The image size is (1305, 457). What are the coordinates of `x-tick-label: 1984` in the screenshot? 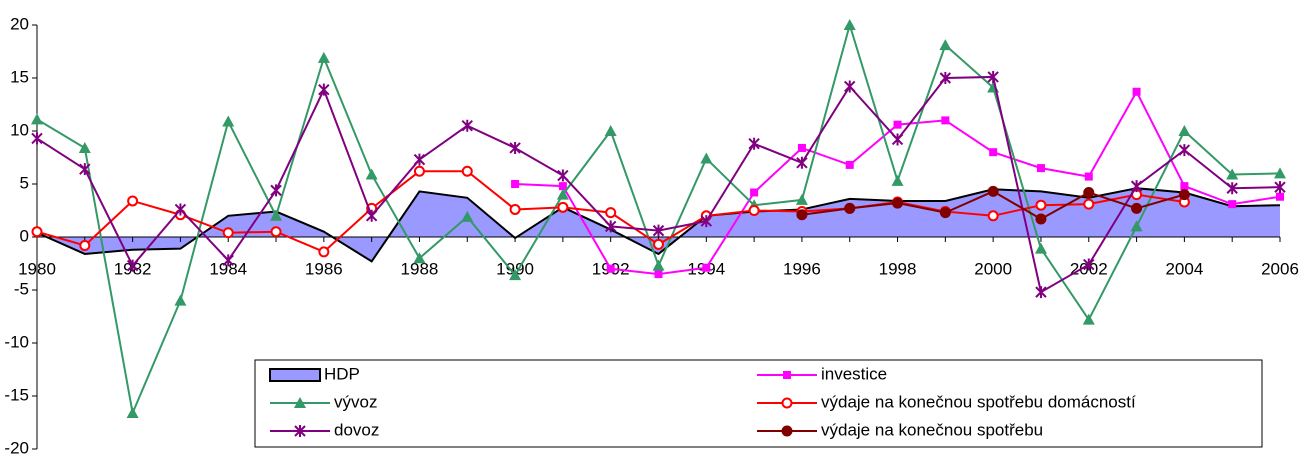 It's located at (228, 268).